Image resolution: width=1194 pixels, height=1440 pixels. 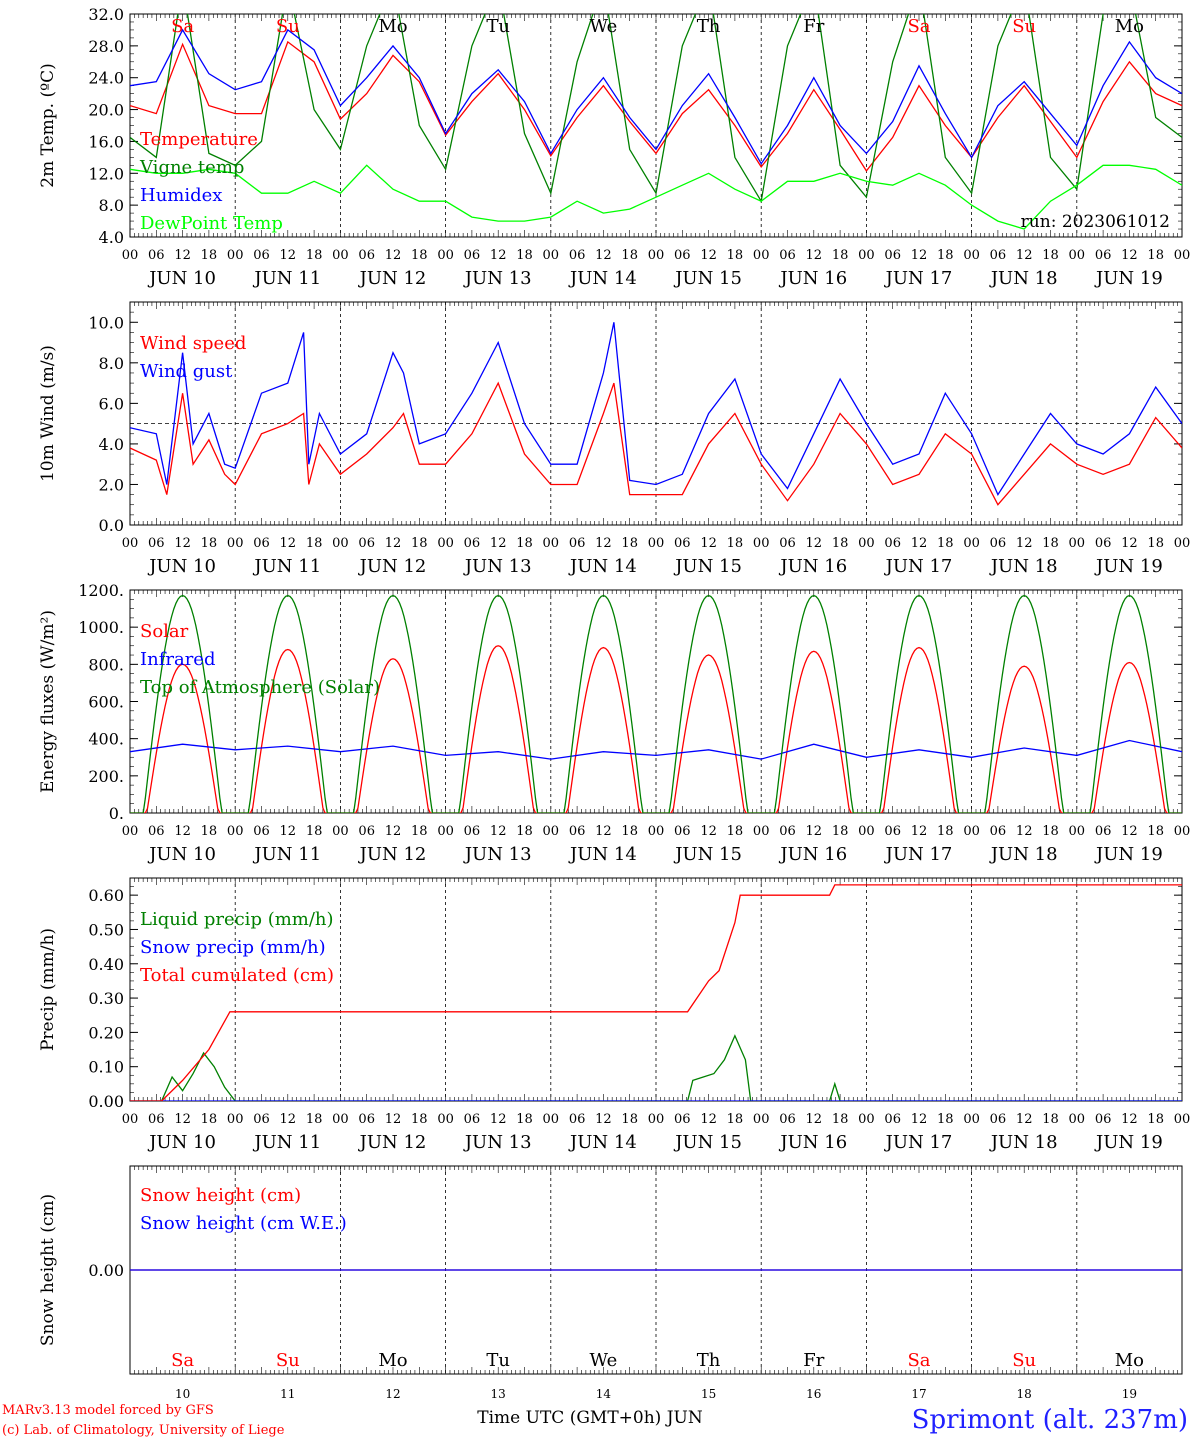 I want to click on y-tick-label: 8.0, so click(x=111, y=363).